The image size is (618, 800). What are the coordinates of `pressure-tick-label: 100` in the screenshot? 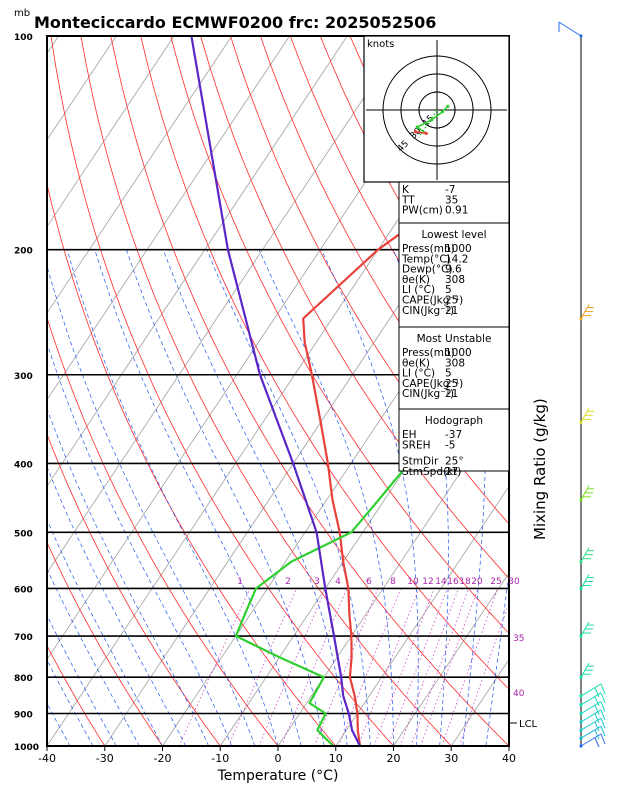 It's located at (23, 38).